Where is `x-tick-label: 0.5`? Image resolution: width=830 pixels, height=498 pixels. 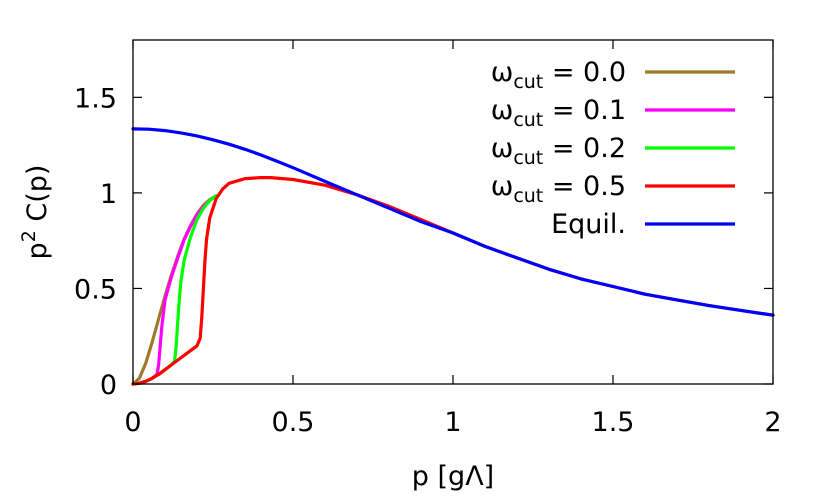 x-tick-label: 0.5 is located at coordinates (293, 422).